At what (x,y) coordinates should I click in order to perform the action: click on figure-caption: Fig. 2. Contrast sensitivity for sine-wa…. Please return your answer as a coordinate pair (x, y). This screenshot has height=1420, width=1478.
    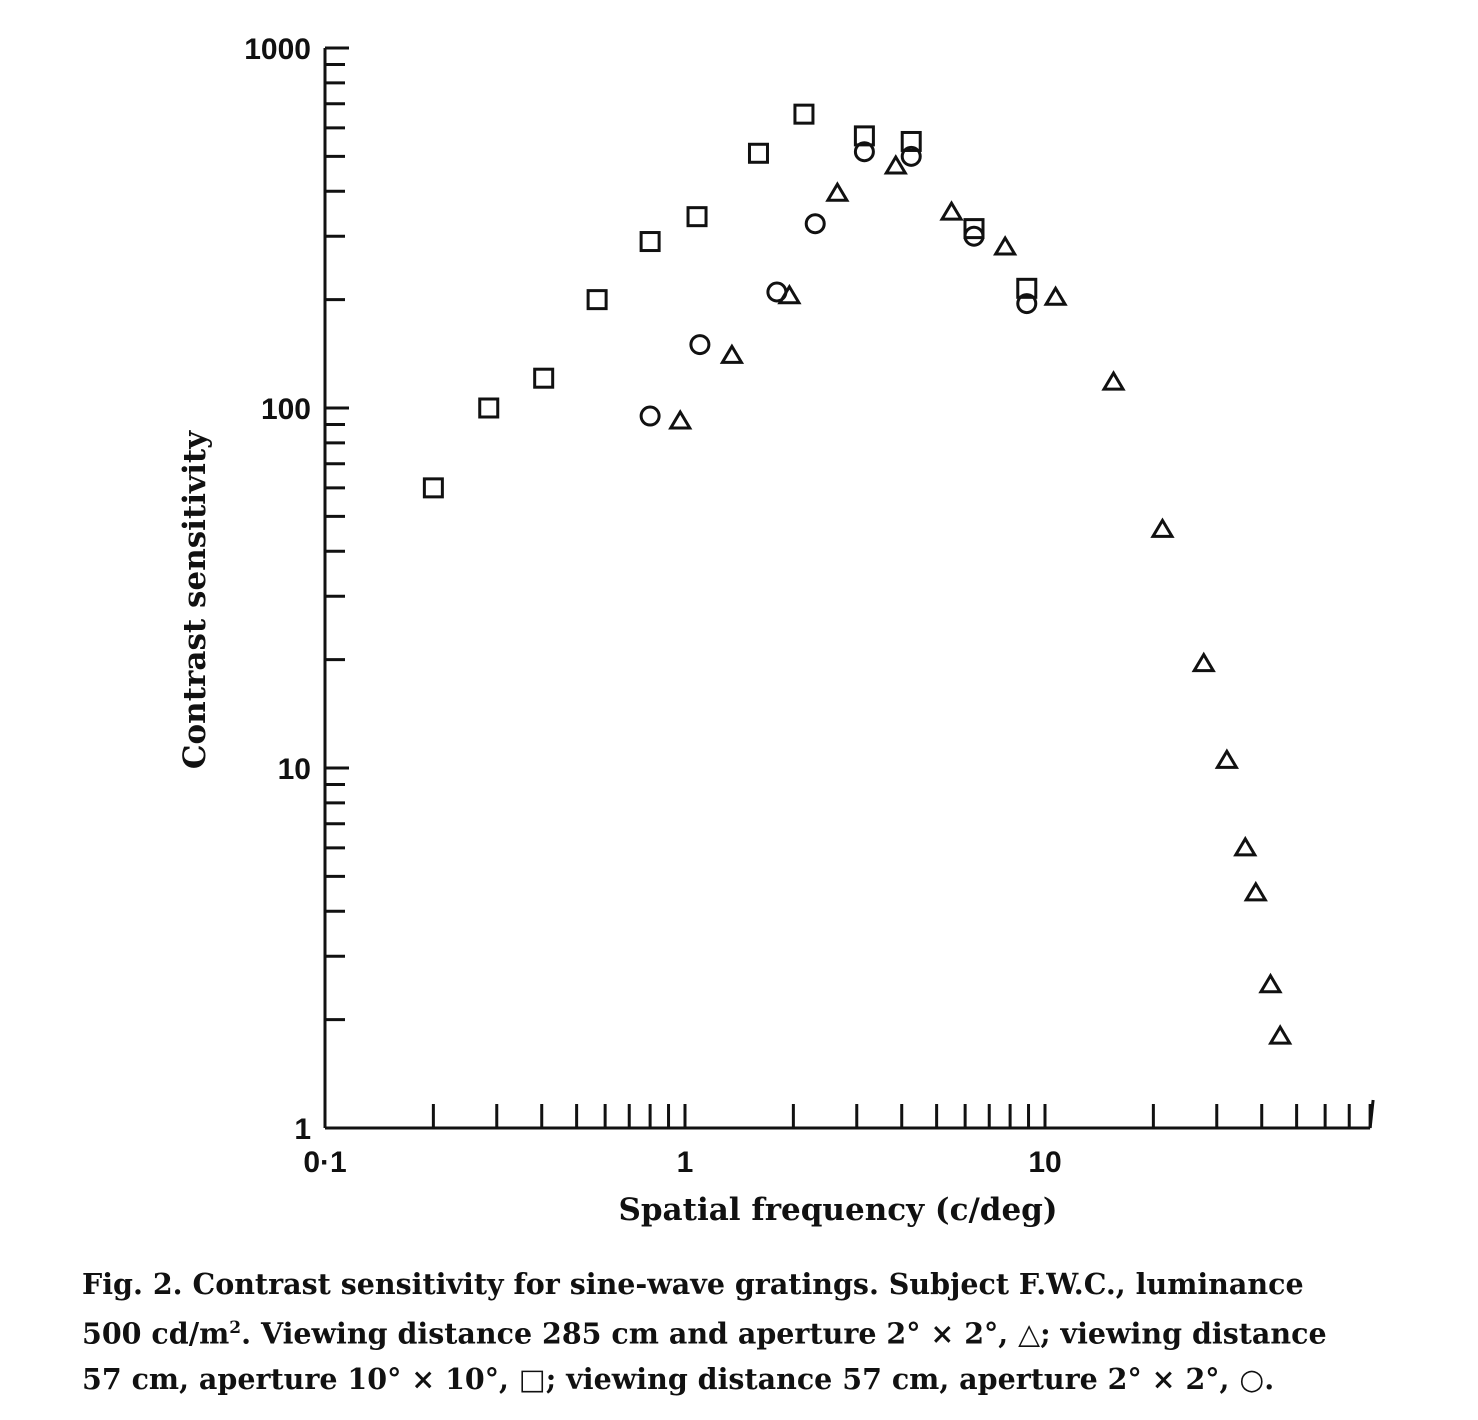
    Looking at the image, I should click on (762, 1332).